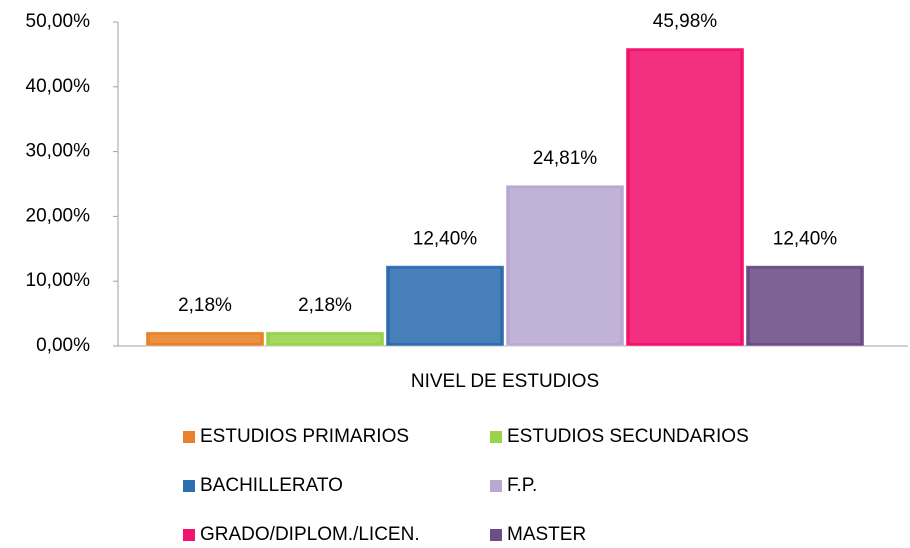  Describe the element at coordinates (58, 280) in the screenshot. I see `y-tick-label: 10,00%` at that location.